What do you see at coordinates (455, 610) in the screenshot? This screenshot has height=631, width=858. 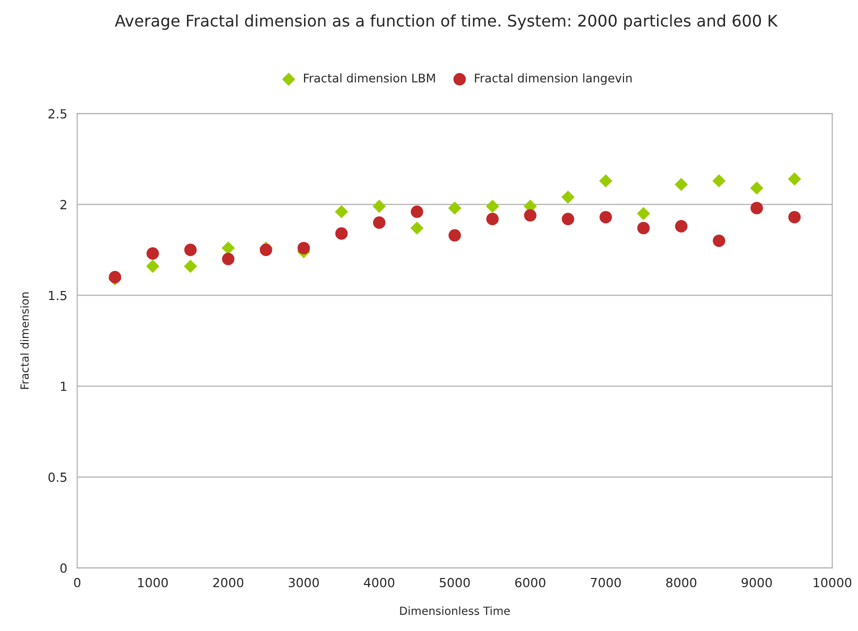 I see `x-axis-title: Dimensionless Time` at bounding box center [455, 610].